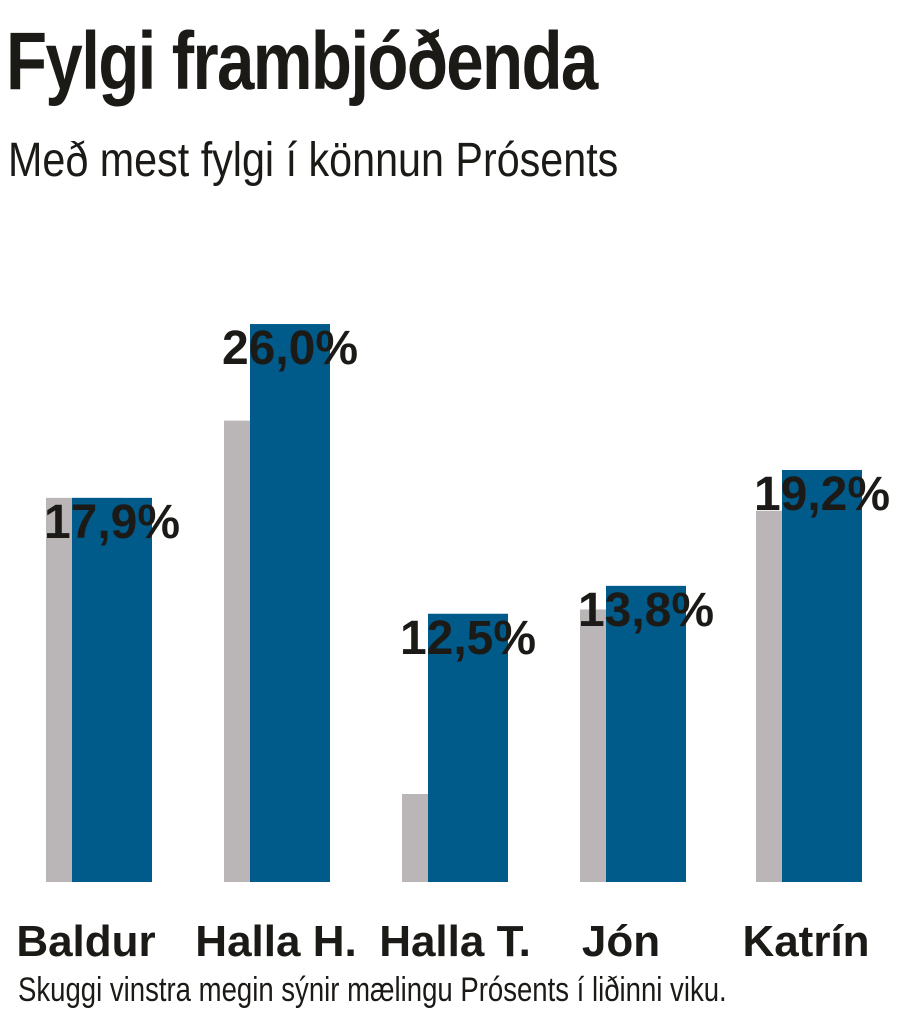 The height and width of the screenshot is (1024, 908). What do you see at coordinates (275, 941) in the screenshot?
I see `category-label: Halla H.` at bounding box center [275, 941].